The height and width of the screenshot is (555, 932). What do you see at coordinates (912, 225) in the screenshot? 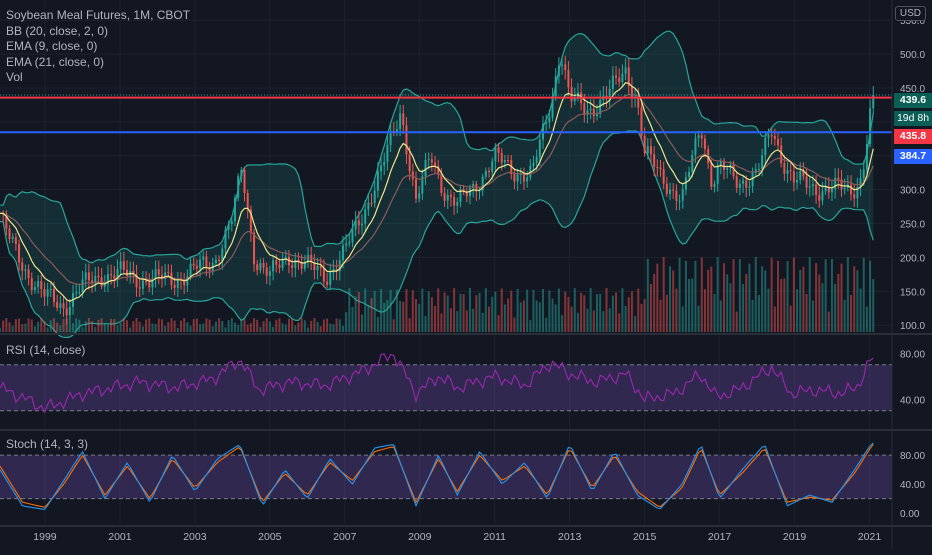
I see `price-tick-label: 250.0` at bounding box center [912, 225].